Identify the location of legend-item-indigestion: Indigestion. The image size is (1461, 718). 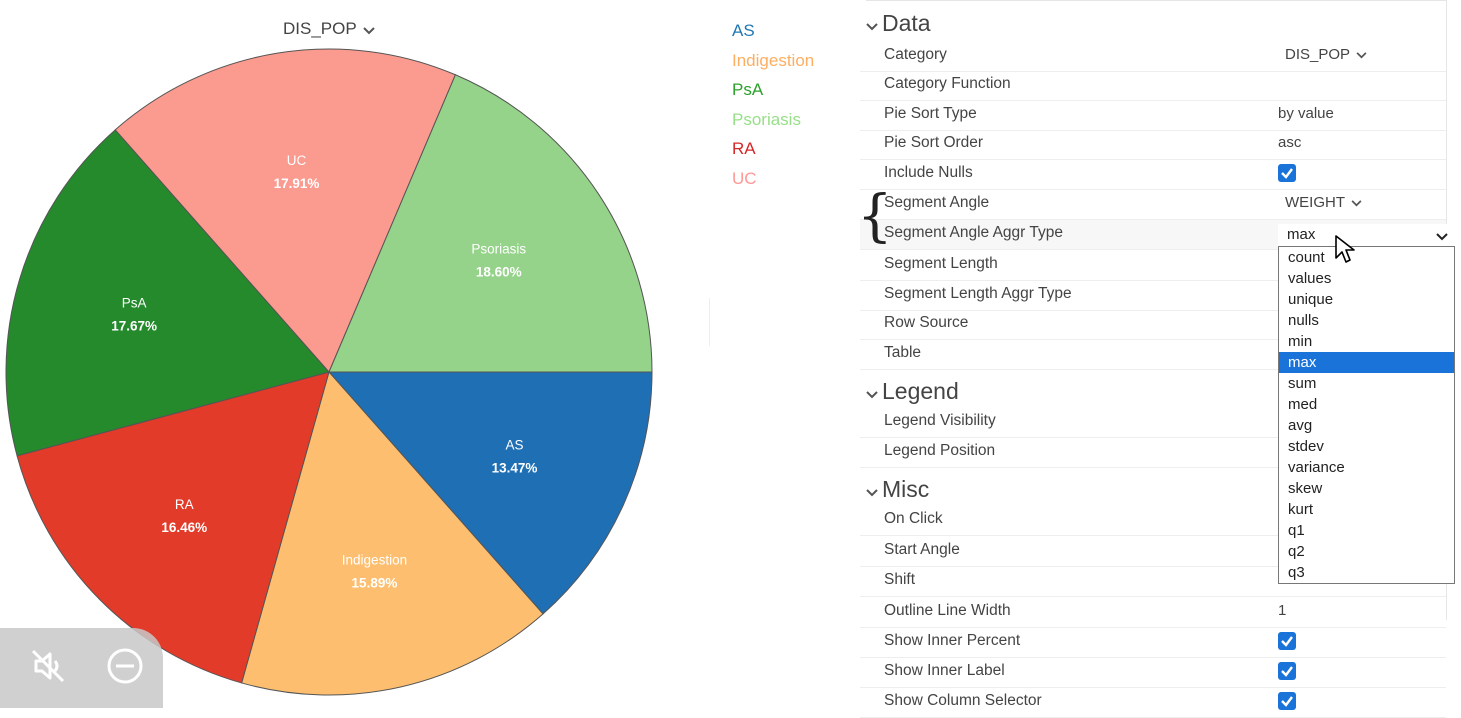
(773, 60).